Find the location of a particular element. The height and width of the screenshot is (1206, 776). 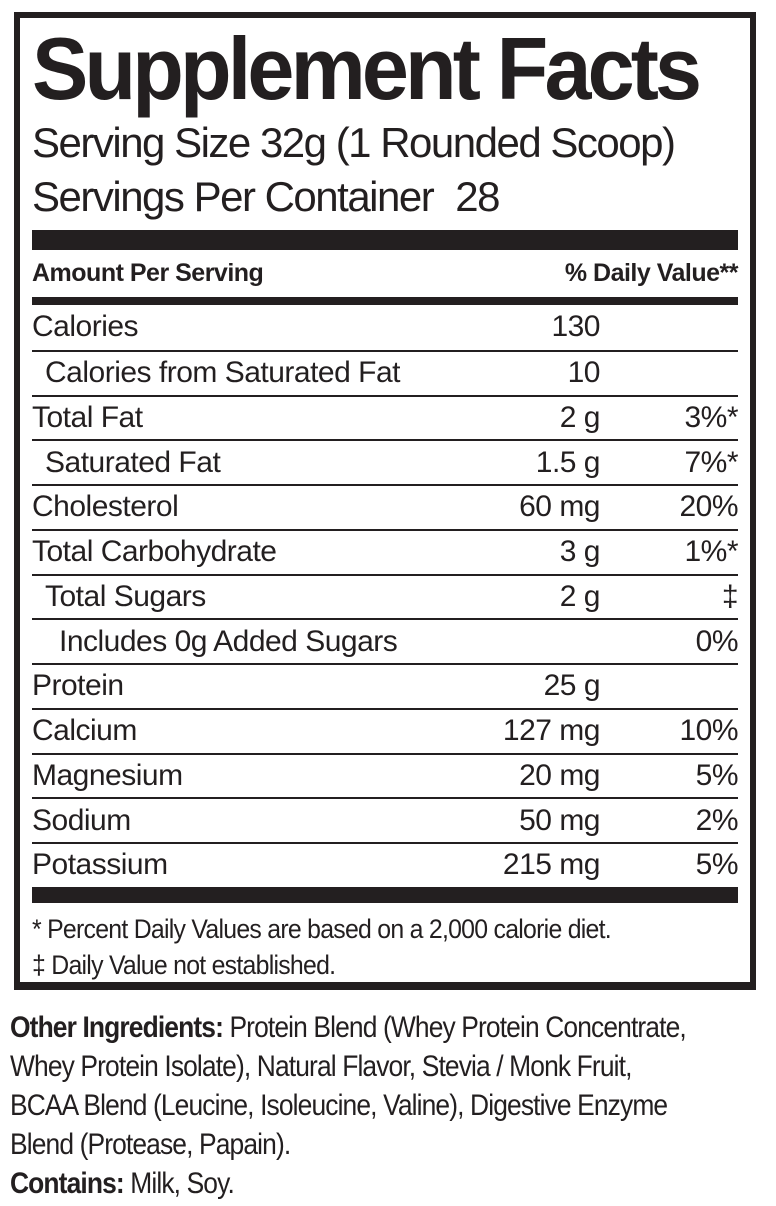

table-row: Calcium 127 mg 10% is located at coordinates (385, 730).